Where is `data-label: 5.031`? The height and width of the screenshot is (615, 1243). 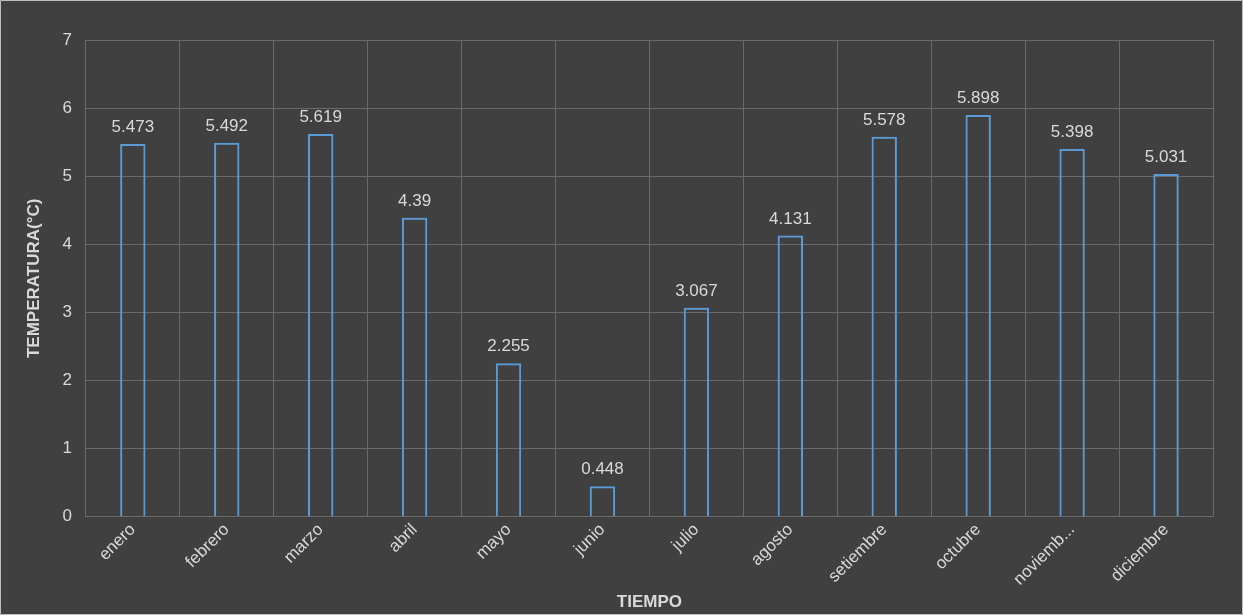 data-label: 5.031 is located at coordinates (1166, 157).